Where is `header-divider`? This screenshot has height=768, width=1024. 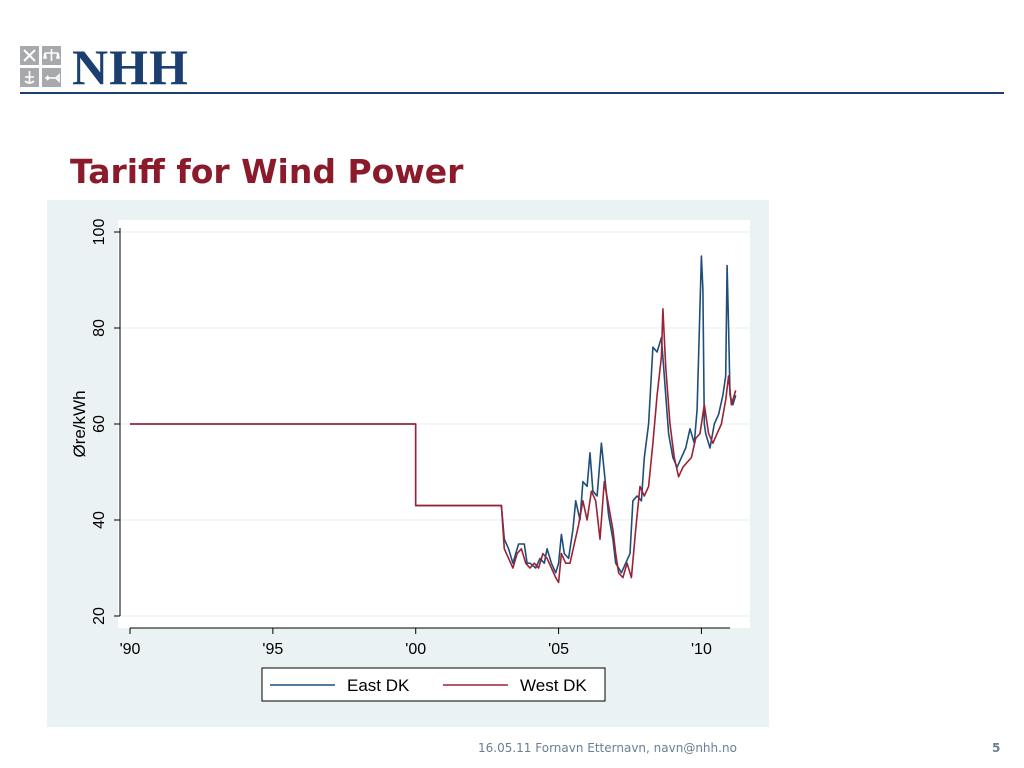 header-divider is located at coordinates (512, 93).